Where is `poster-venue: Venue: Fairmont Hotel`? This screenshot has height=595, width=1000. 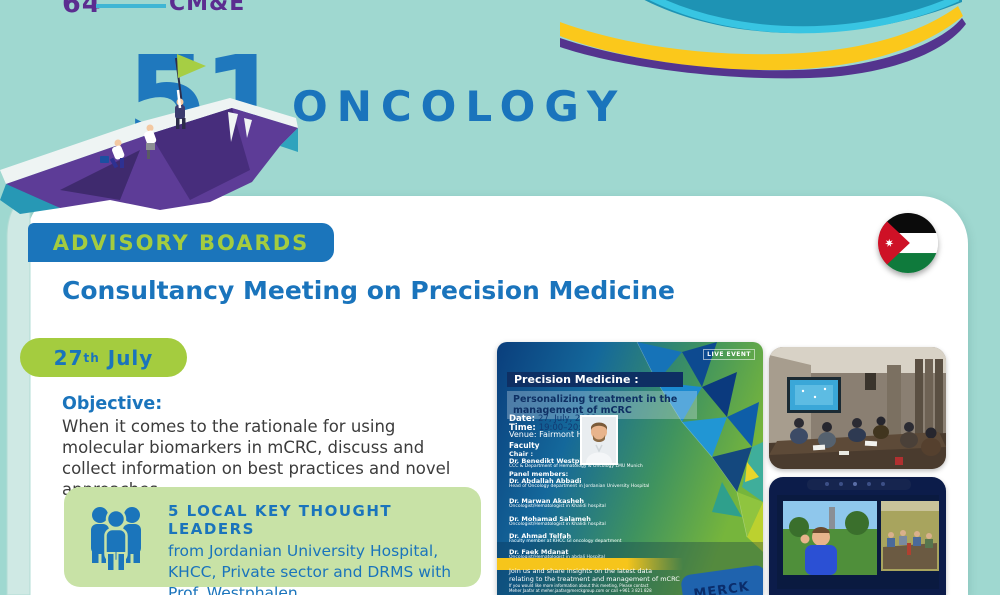 poster-venue: Venue: Fairmont Hotel is located at coordinates (553, 434).